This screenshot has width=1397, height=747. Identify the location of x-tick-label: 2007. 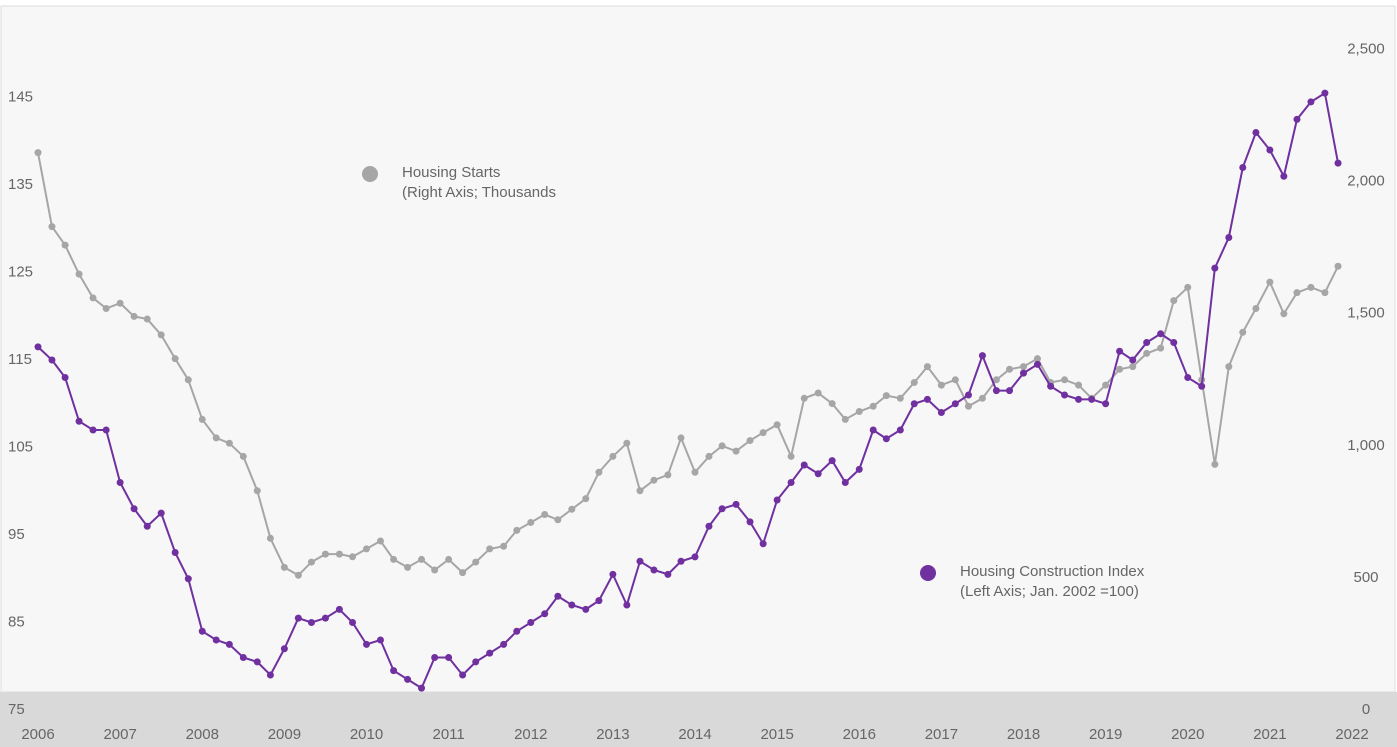
(119, 734).